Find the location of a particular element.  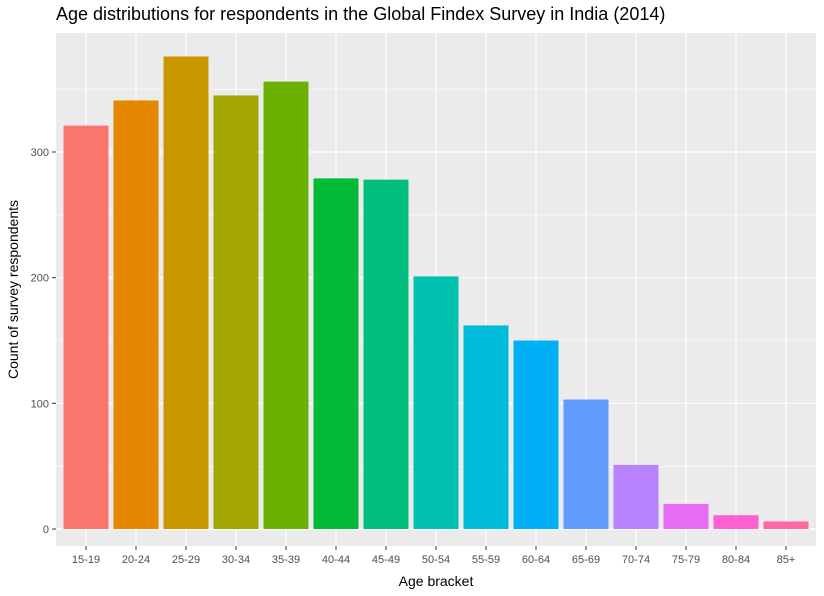

x-tick-label: 20-24 is located at coordinates (136, 560).